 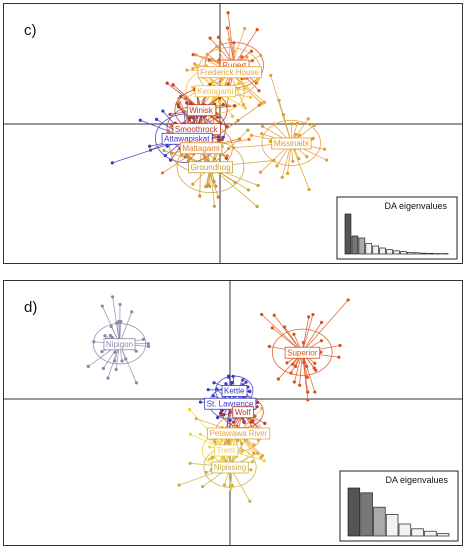 What do you see at coordinates (226, 450) in the screenshot?
I see `population-label: Trent` at bounding box center [226, 450].